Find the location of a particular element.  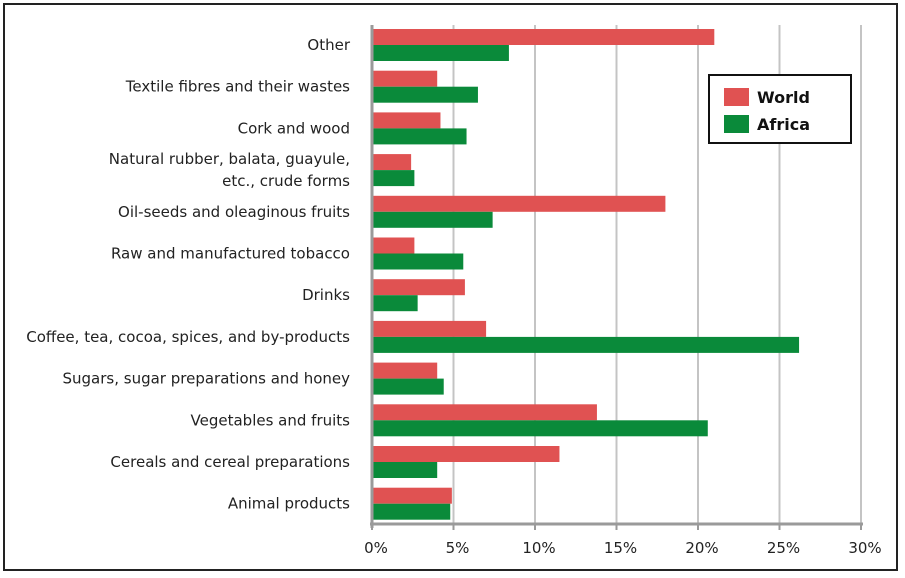

category-label: Animal products is located at coordinates (289, 504).